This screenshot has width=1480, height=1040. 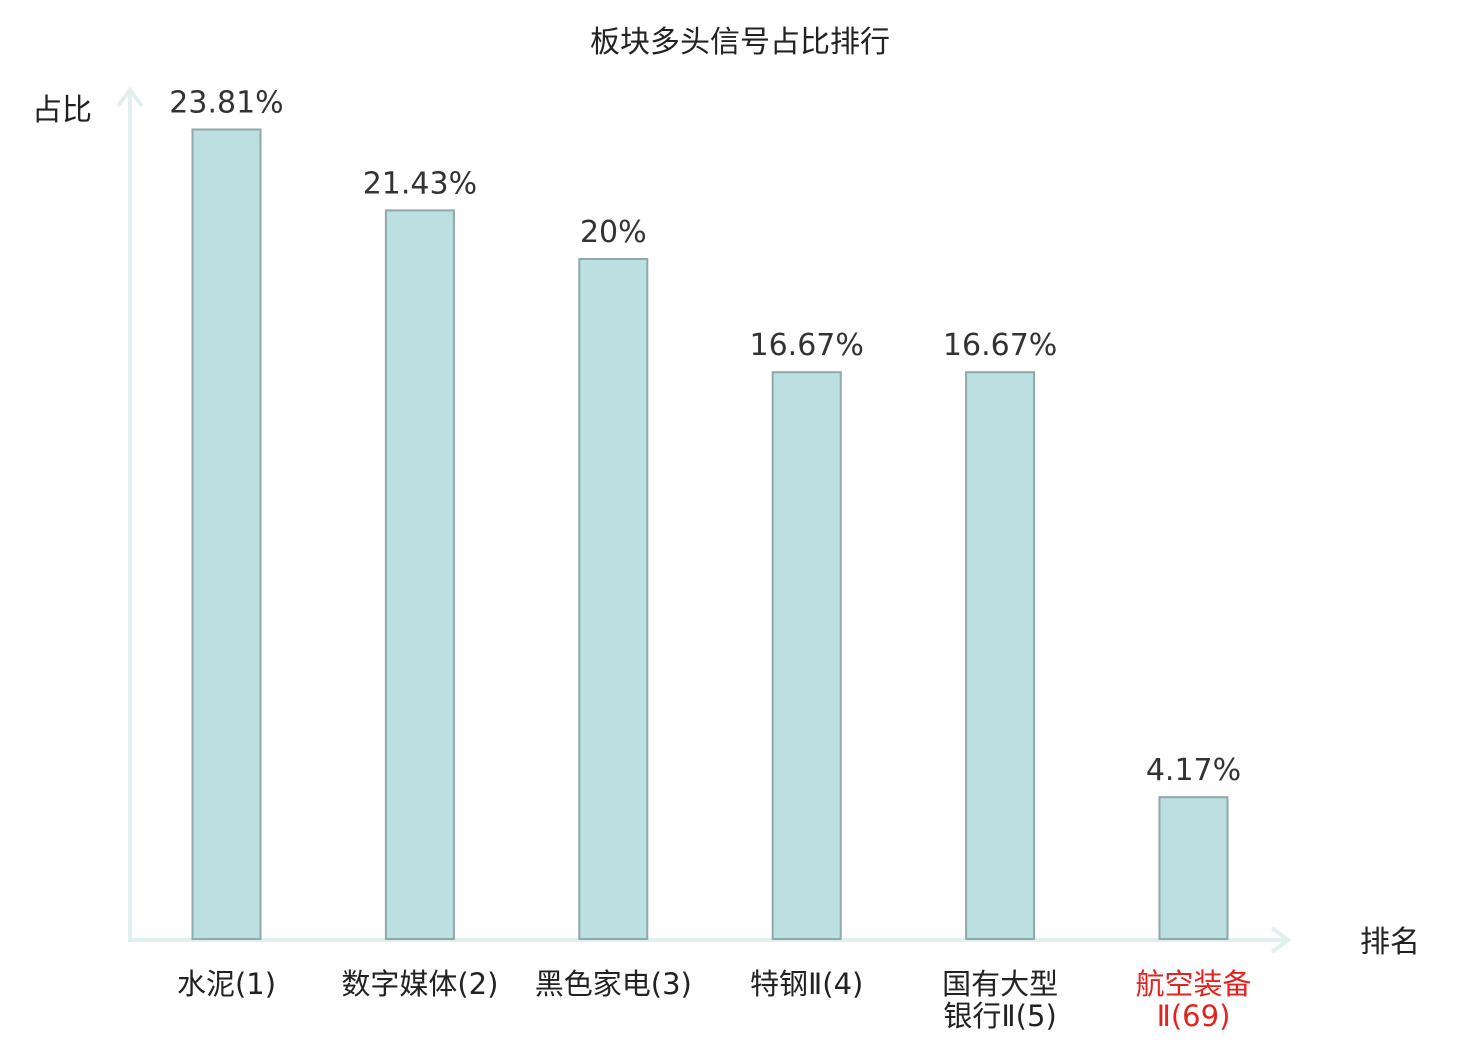 I want to click on x-axis-arrow, so click(x=1281, y=940).